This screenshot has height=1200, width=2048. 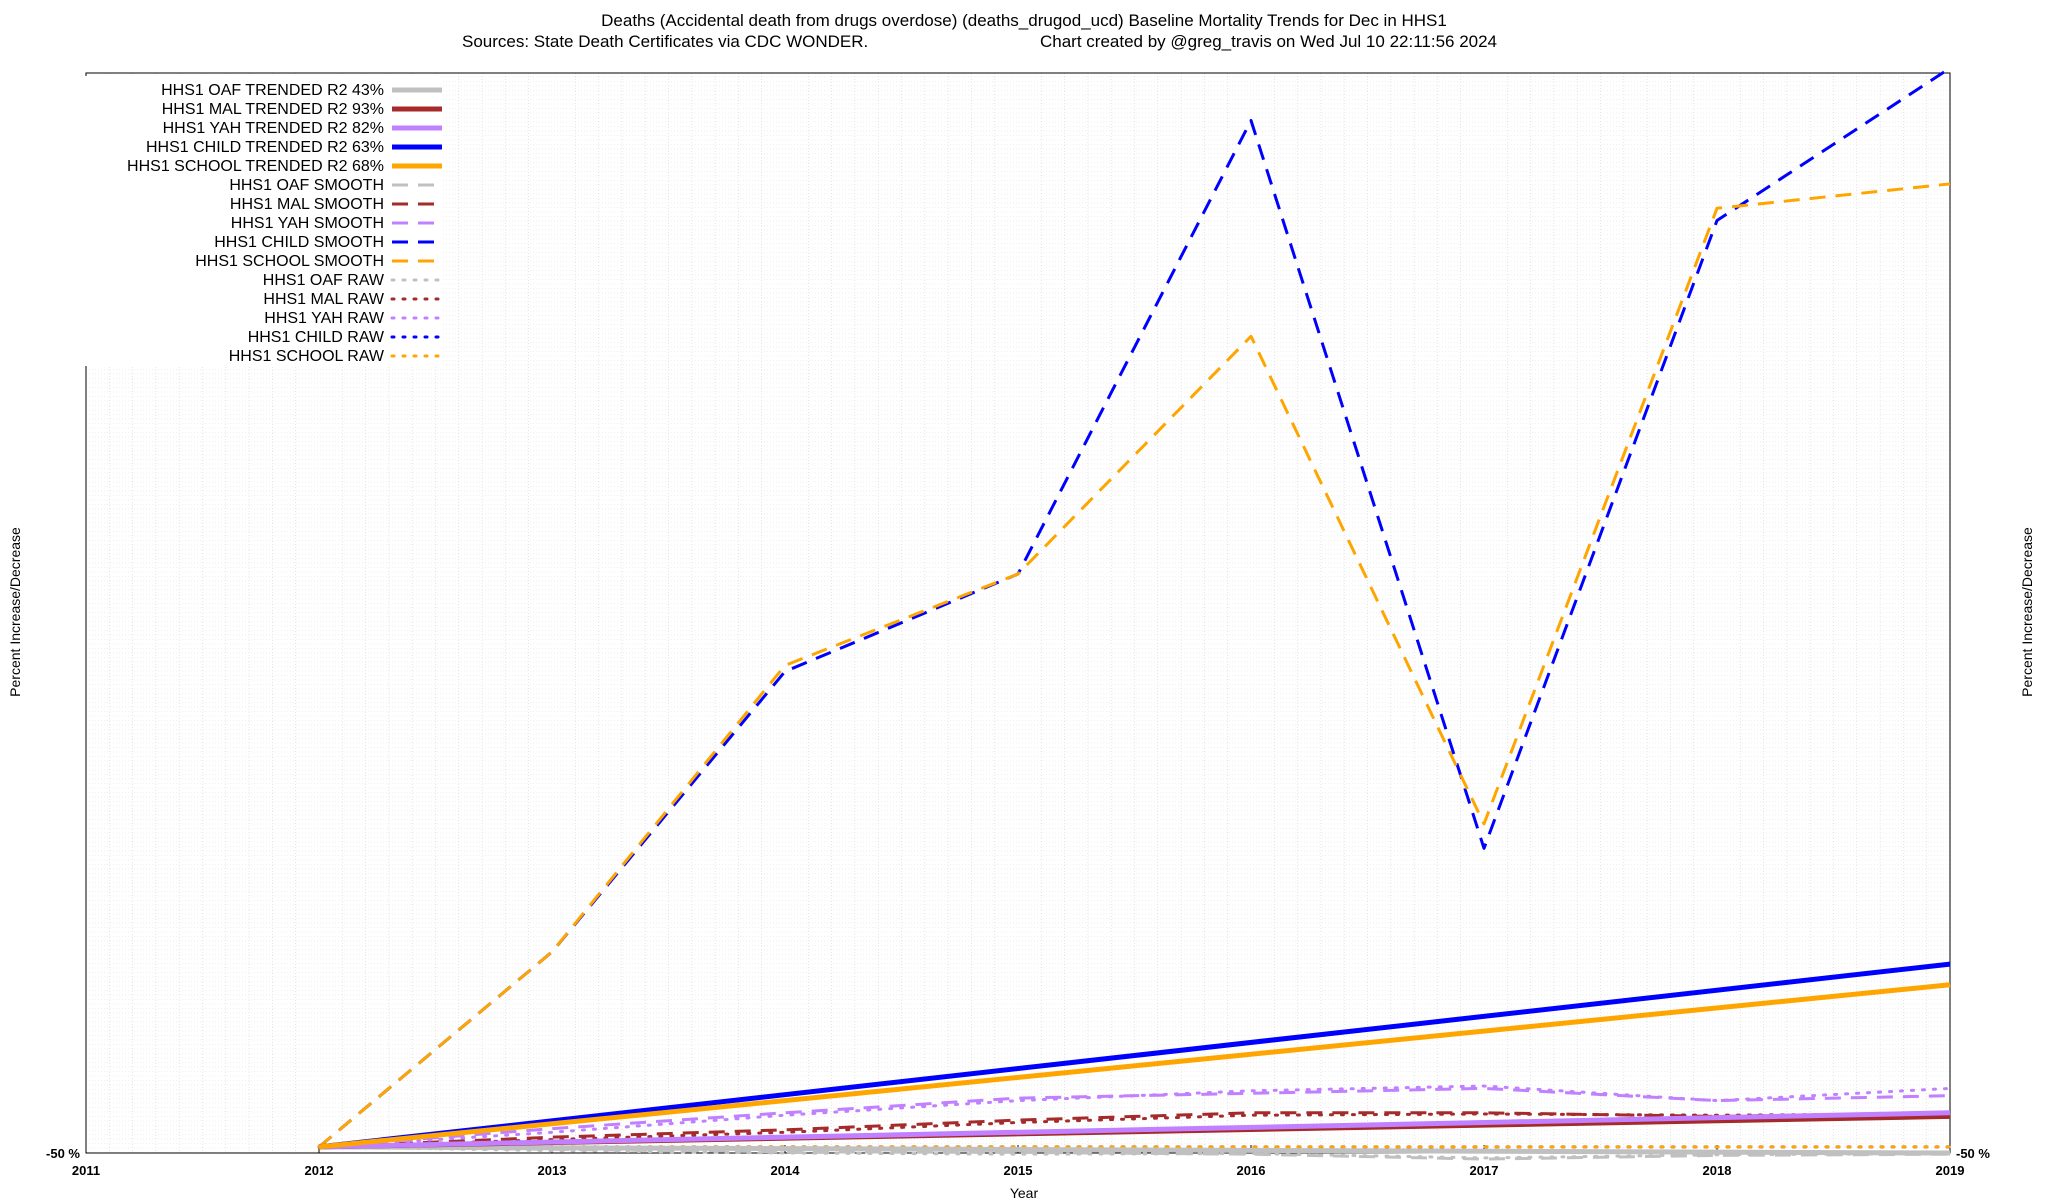 What do you see at coordinates (299, 242) in the screenshot?
I see `legend-entry-label: HHS1 CHILD SMOOTH` at bounding box center [299, 242].